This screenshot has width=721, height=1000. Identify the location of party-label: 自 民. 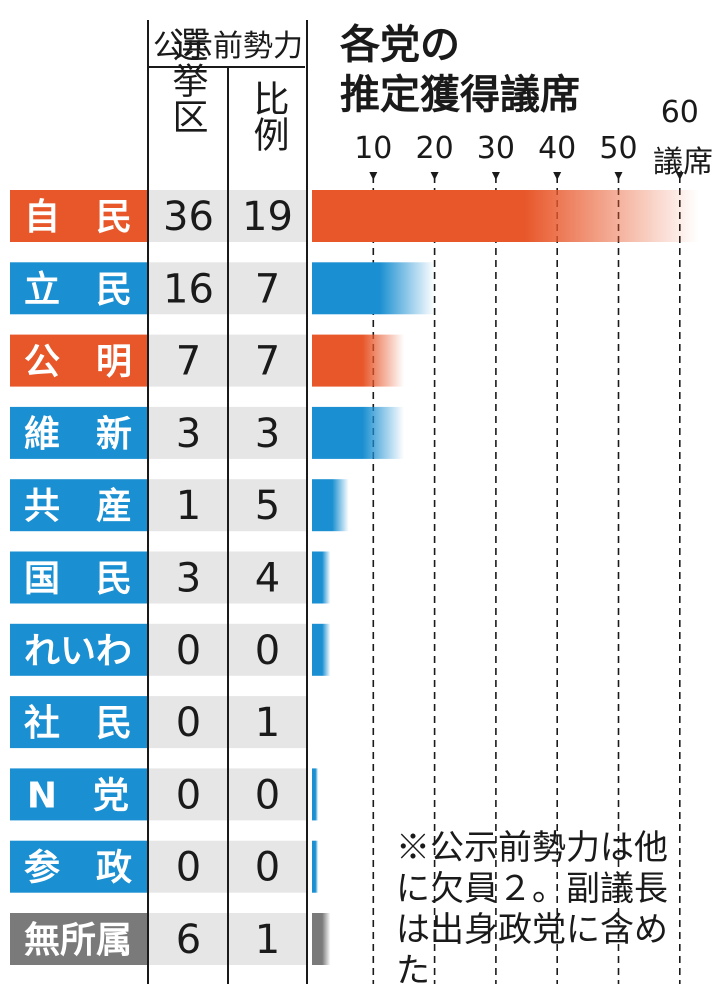
(78, 217).